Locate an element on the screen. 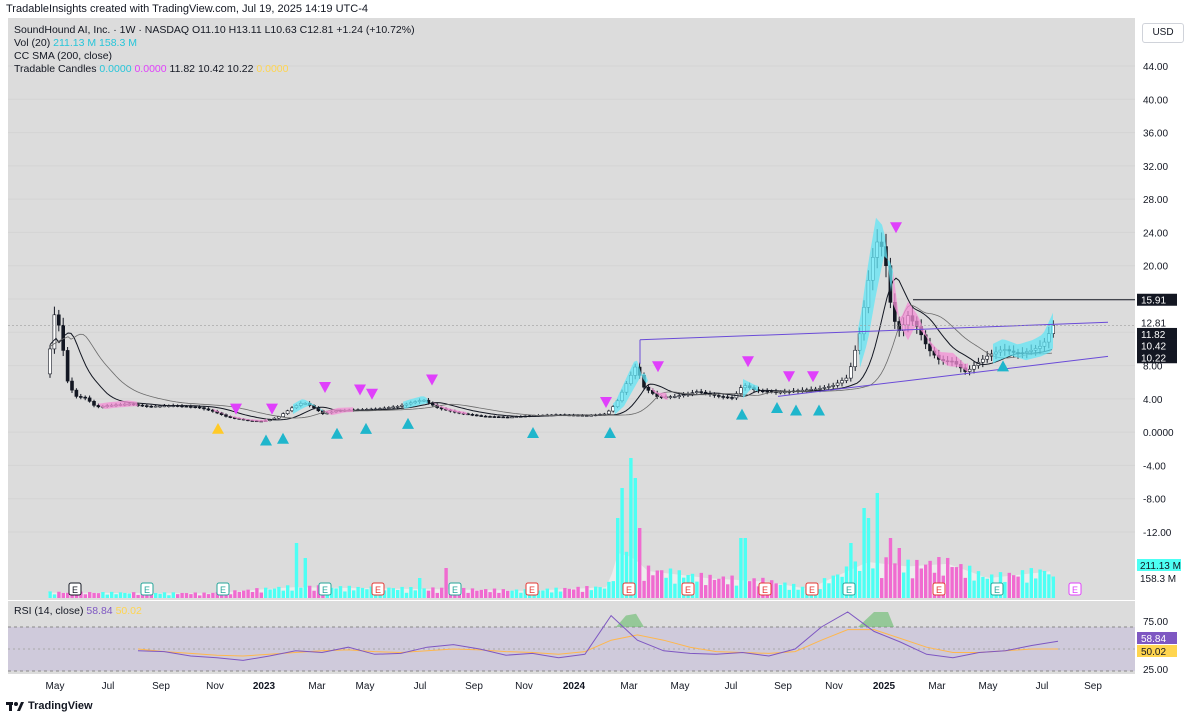 This screenshot has height=720, width=1199. candles-v6: 0.0000 is located at coordinates (272, 69).